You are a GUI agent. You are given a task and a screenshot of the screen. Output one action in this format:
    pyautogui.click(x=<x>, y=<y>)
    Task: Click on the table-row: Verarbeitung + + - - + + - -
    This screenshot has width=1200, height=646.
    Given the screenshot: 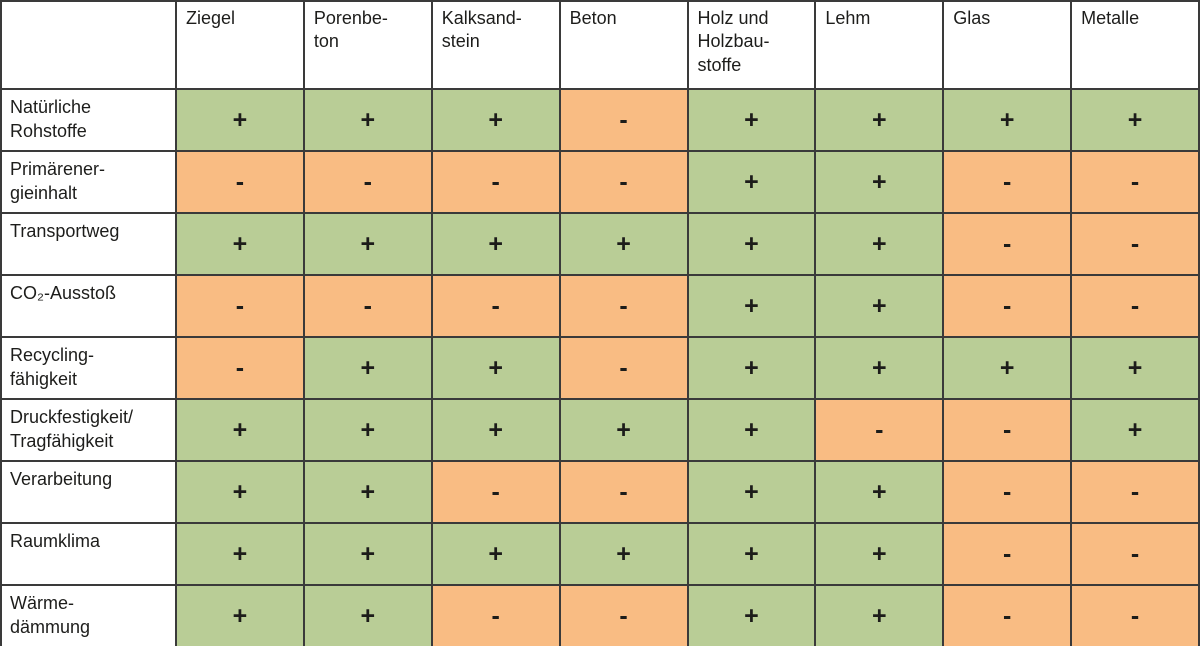 What is the action you would take?
    pyautogui.click(x=600, y=492)
    